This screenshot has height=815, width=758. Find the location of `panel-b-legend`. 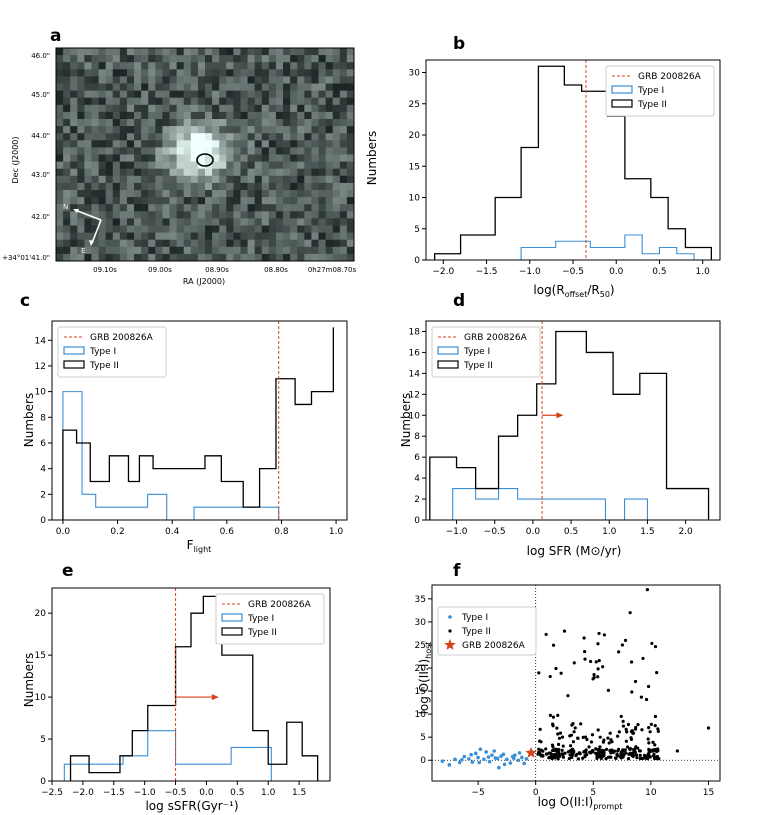

panel-b-legend is located at coordinates (660, 91).